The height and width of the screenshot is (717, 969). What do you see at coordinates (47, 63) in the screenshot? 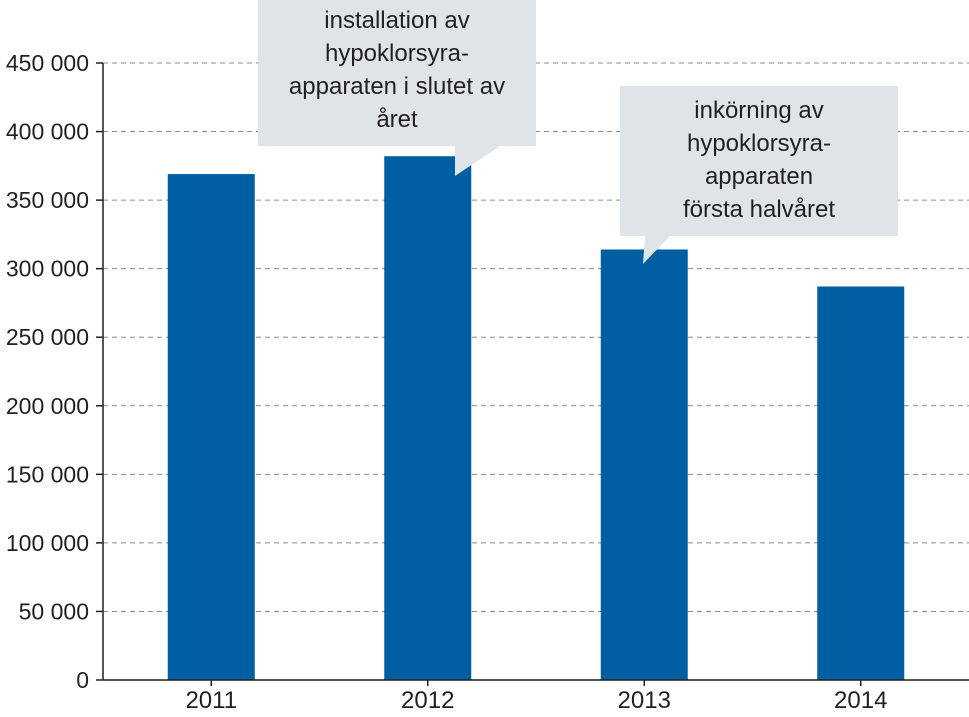
I see `y-tick-label: 450 000` at bounding box center [47, 63].